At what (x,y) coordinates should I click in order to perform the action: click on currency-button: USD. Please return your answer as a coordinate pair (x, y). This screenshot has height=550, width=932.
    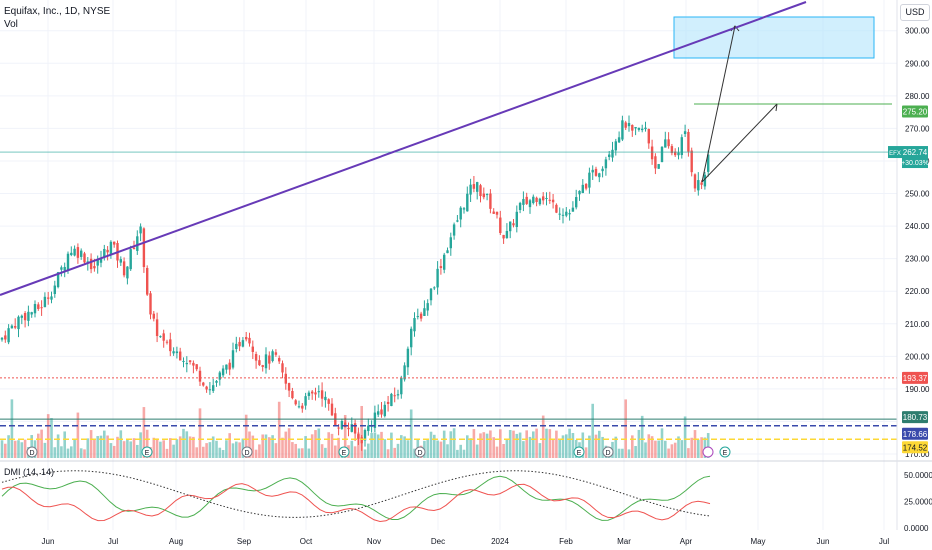
    Looking at the image, I should click on (915, 12).